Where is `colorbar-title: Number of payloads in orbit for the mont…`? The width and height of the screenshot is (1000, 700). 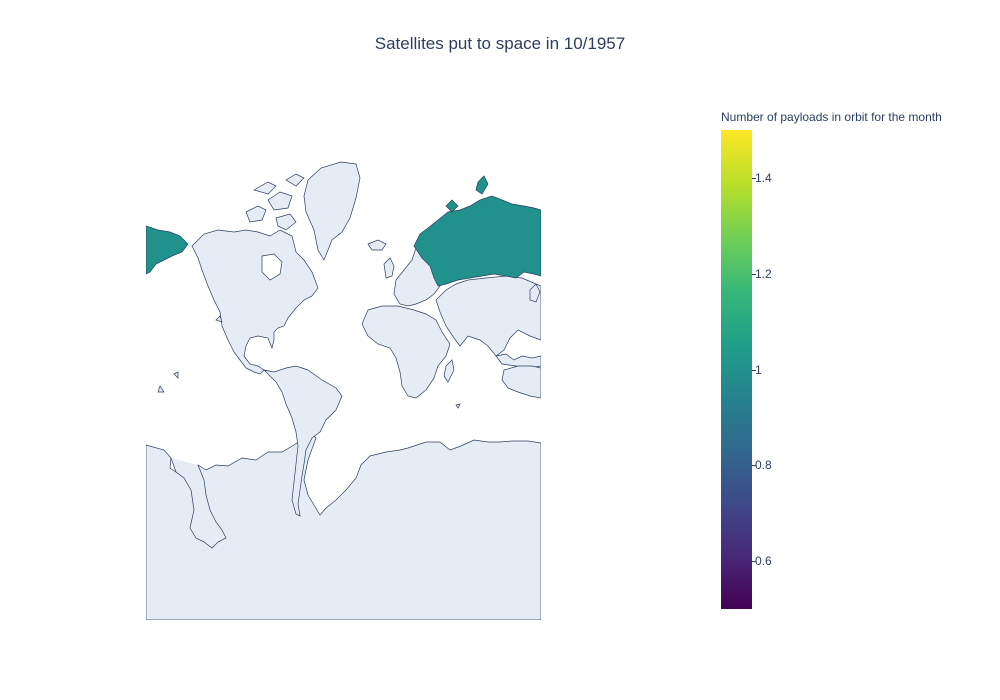 colorbar-title: Number of payloads in orbit for the mont… is located at coordinates (831, 117).